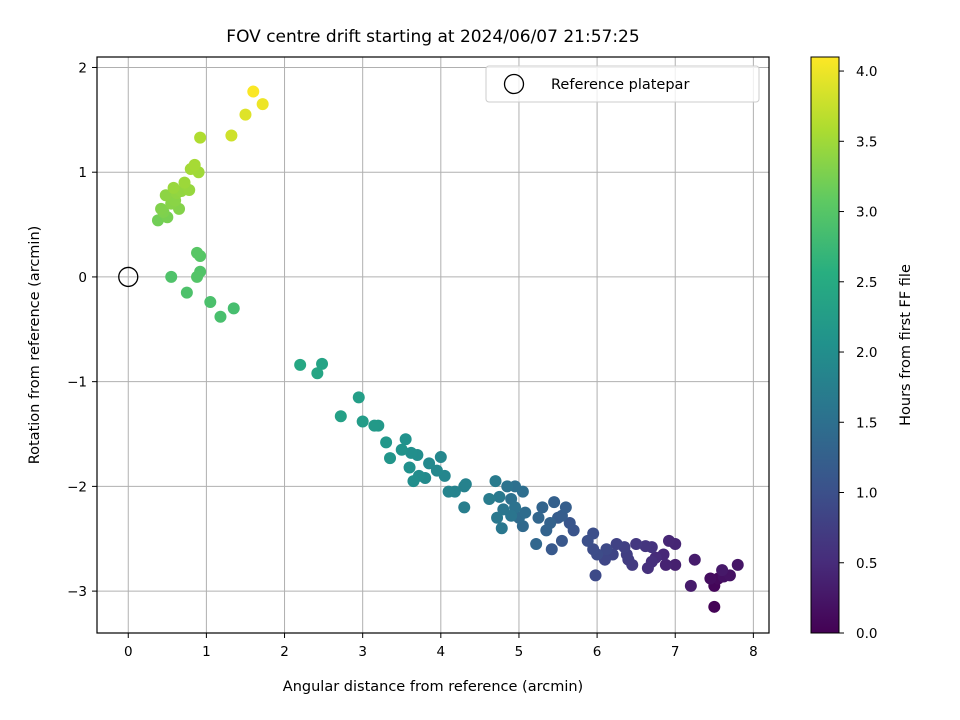 The height and width of the screenshot is (720, 960). I want to click on x-tick-label: 8, so click(753, 652).